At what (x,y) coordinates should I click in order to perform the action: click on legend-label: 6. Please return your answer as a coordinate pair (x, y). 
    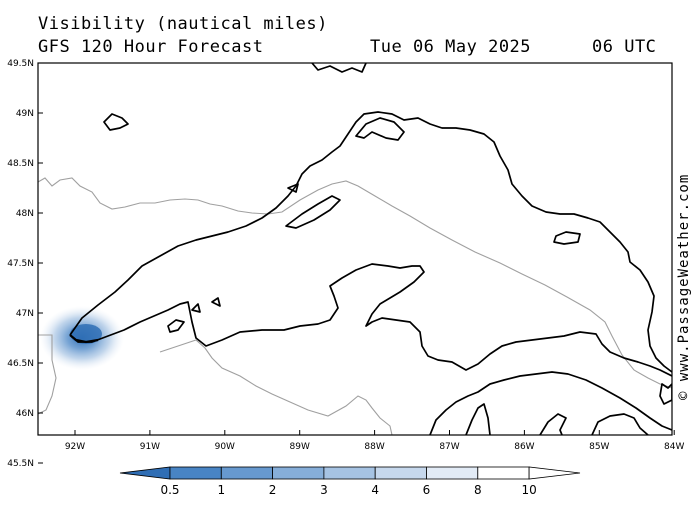
    Looking at the image, I should click on (427, 490).